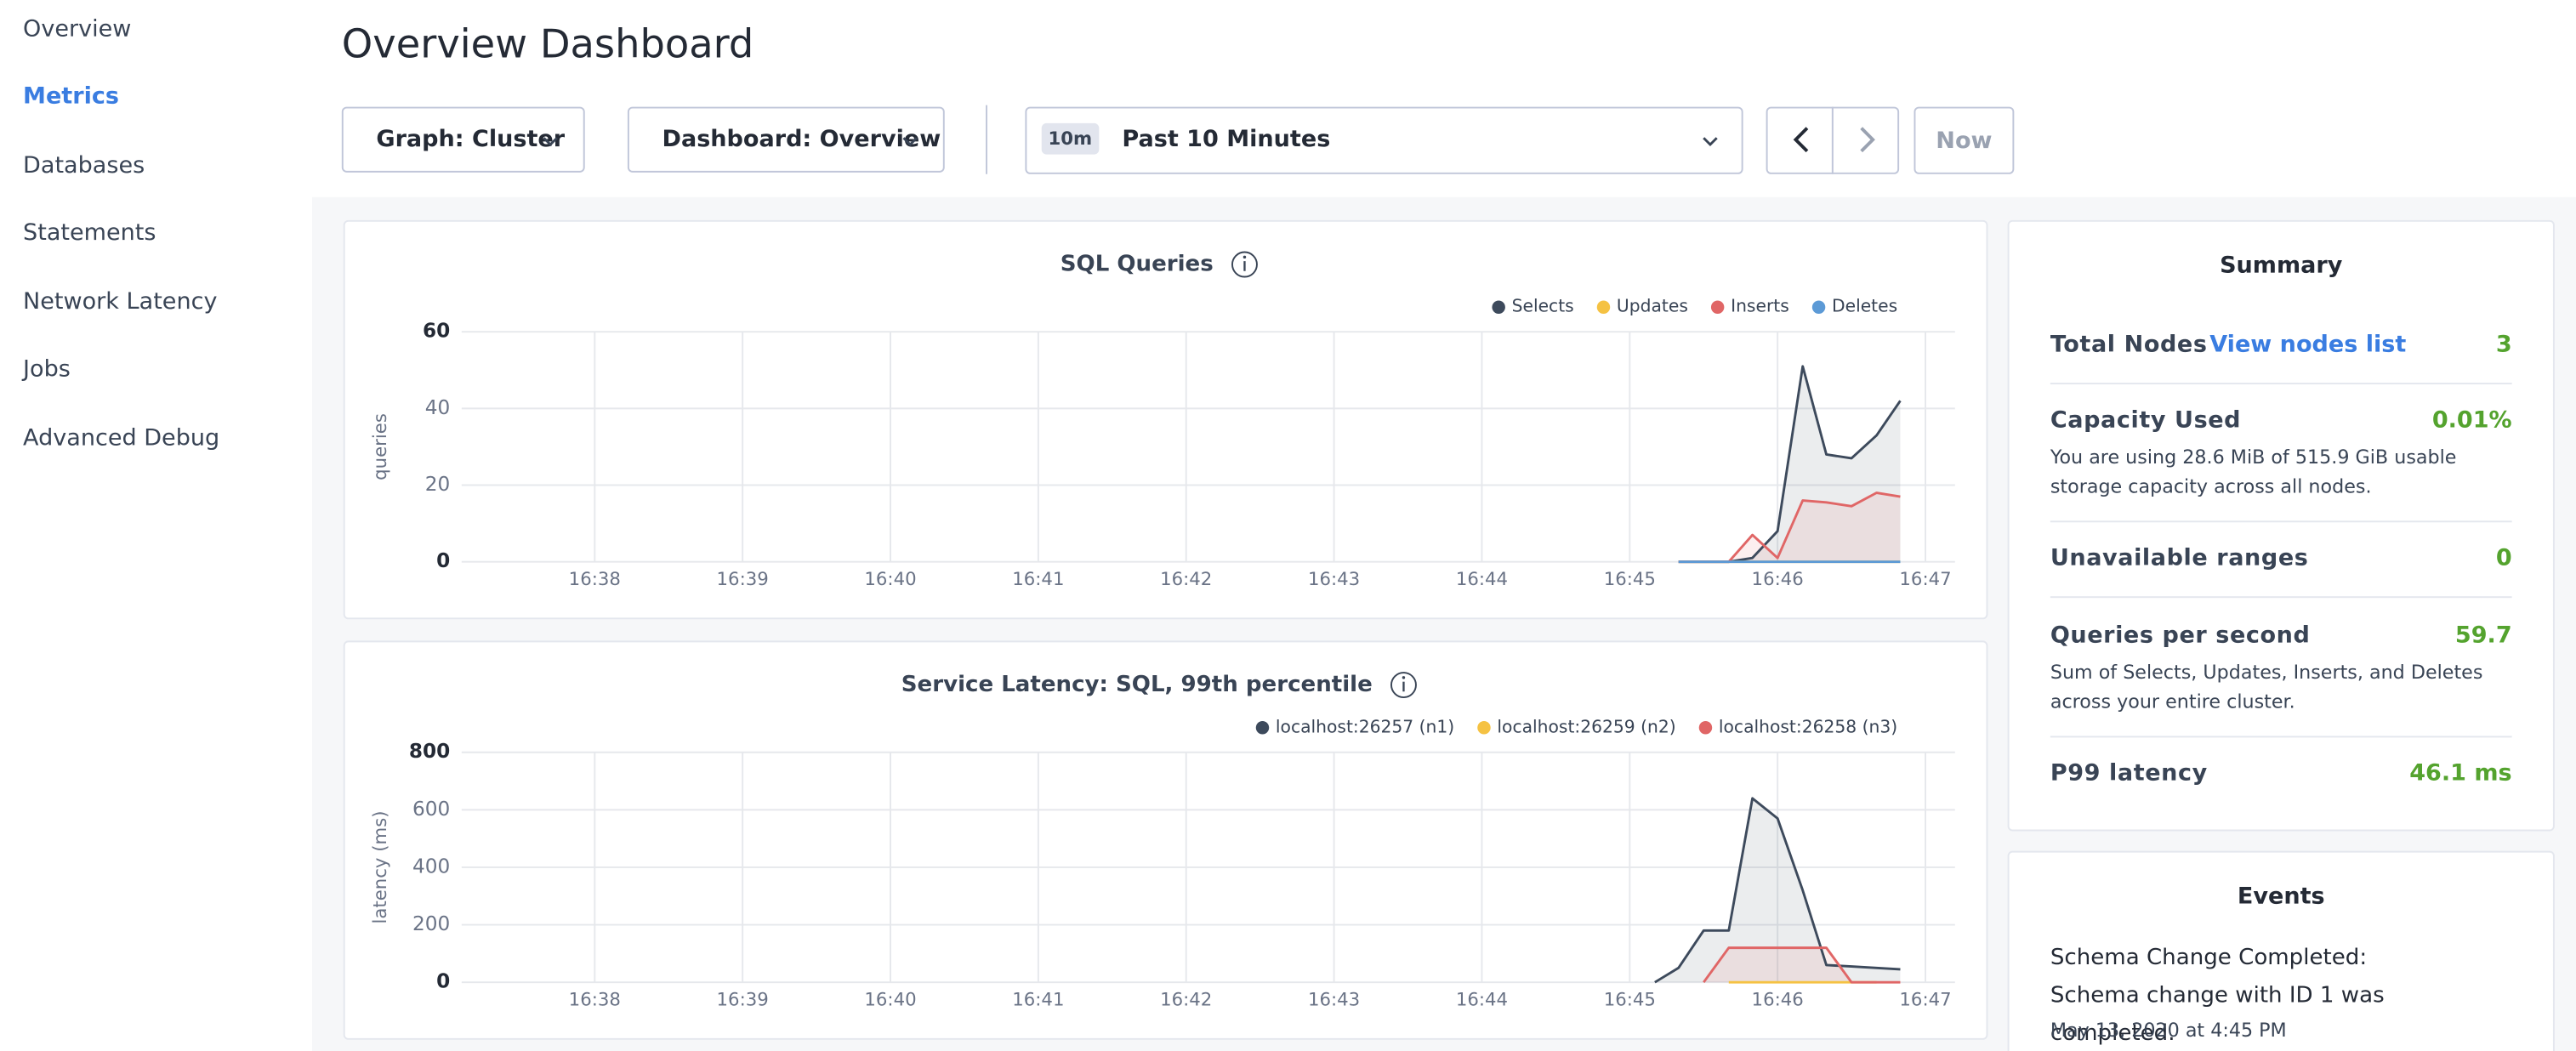 This screenshot has height=1051, width=2576. What do you see at coordinates (2472, 420) in the screenshot?
I see `summary-value: 0.01%` at bounding box center [2472, 420].